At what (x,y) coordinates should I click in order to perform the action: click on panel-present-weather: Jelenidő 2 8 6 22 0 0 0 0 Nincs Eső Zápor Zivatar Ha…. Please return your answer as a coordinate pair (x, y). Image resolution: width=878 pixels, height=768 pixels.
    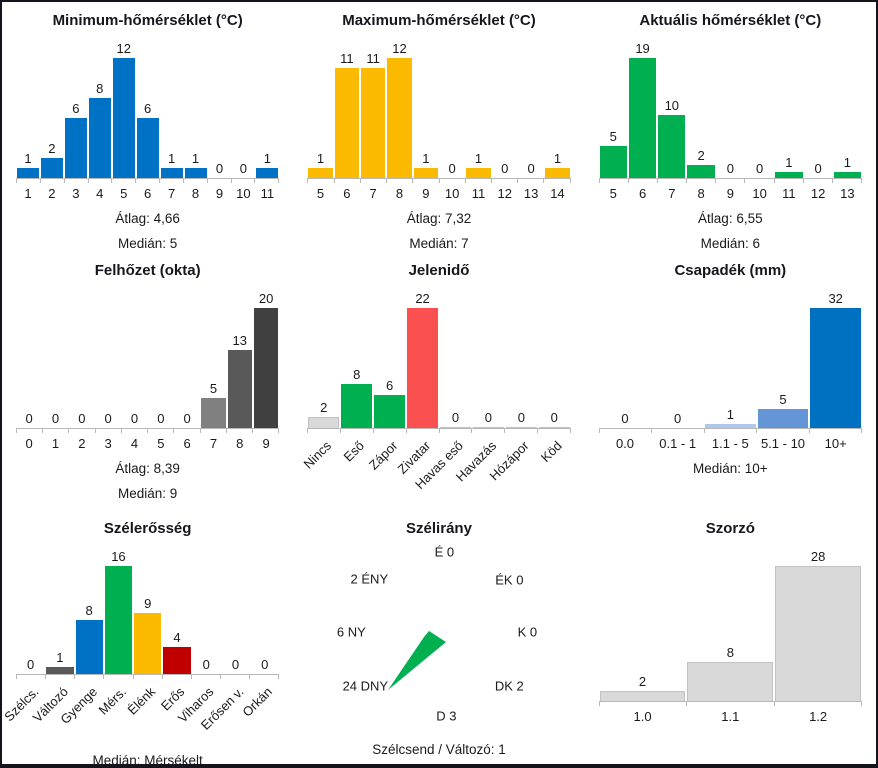
    Looking at the image, I should click on (438, 381).